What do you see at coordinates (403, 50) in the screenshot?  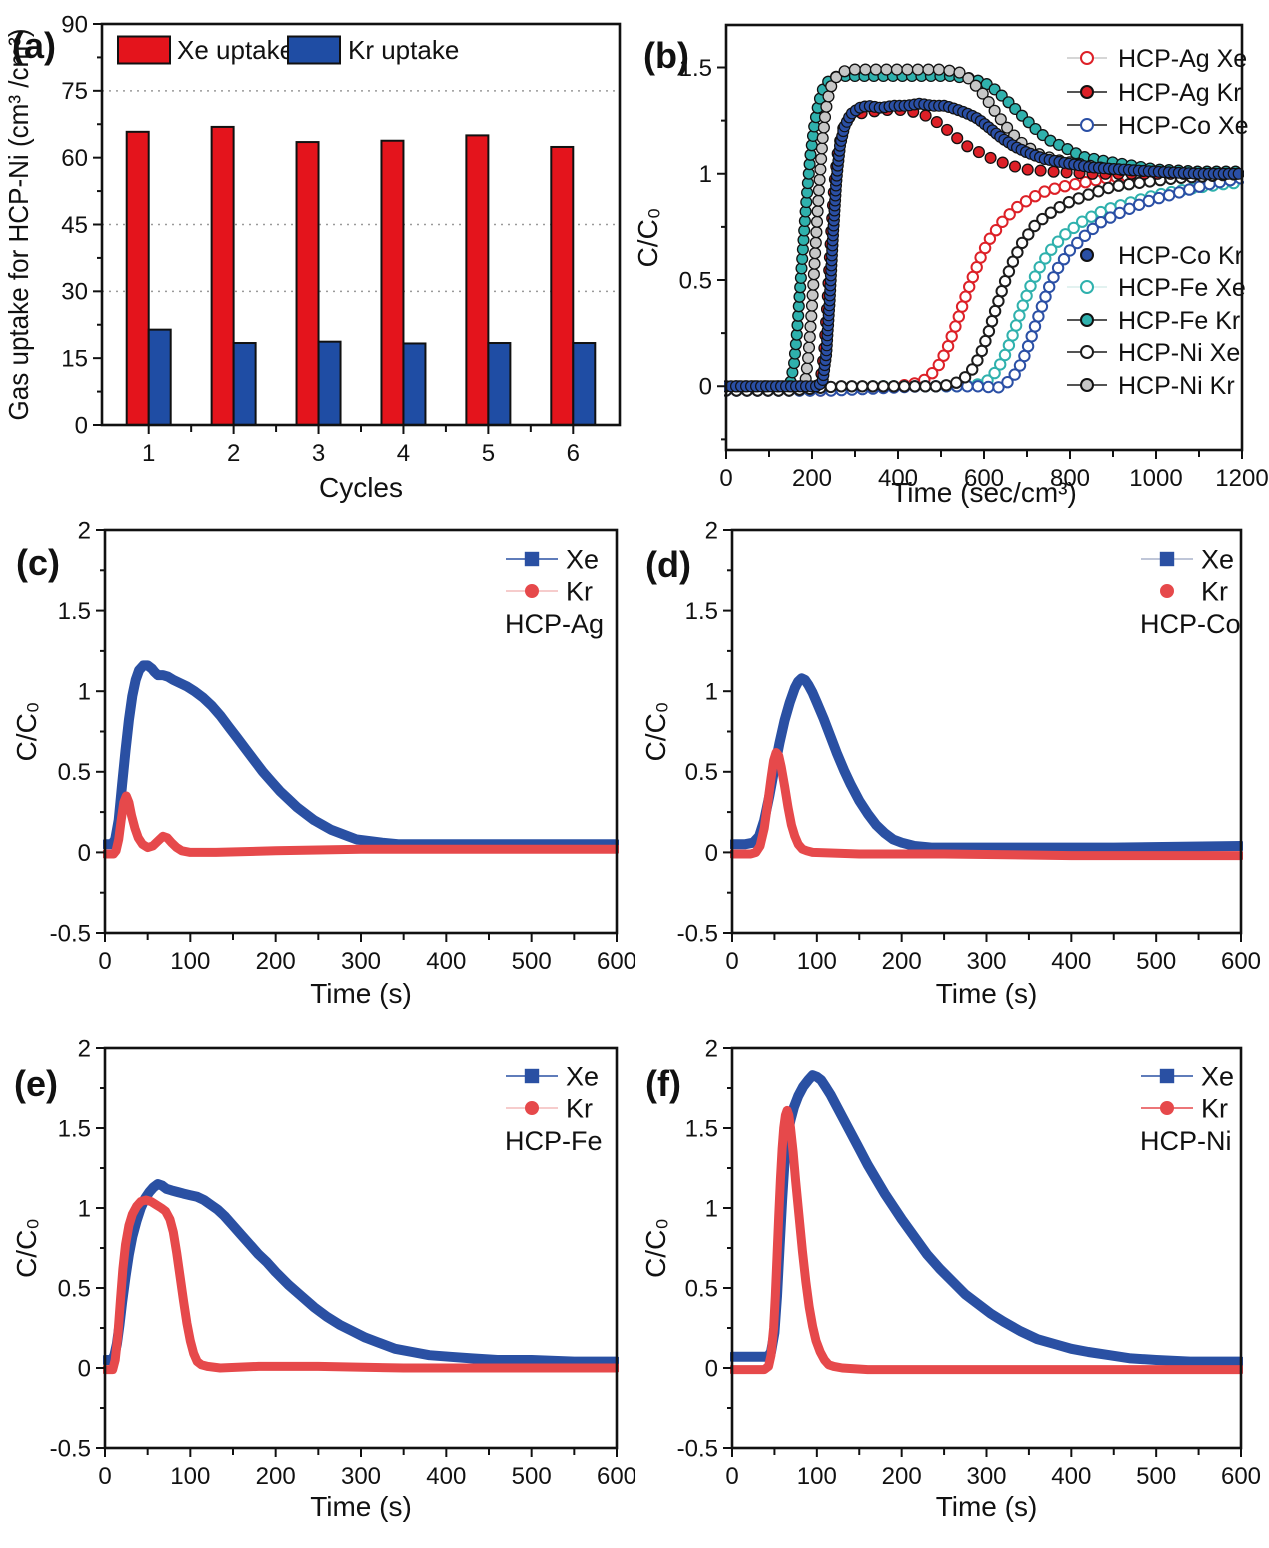 I see `legend-label: Kr uptake` at bounding box center [403, 50].